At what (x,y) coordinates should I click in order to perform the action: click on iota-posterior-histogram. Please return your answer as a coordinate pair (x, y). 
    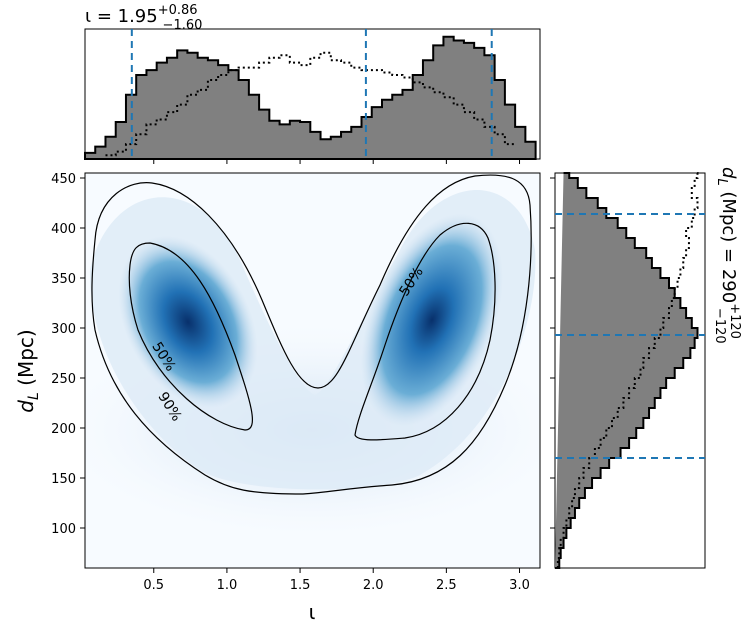
    Looking at the image, I should click on (310, 97).